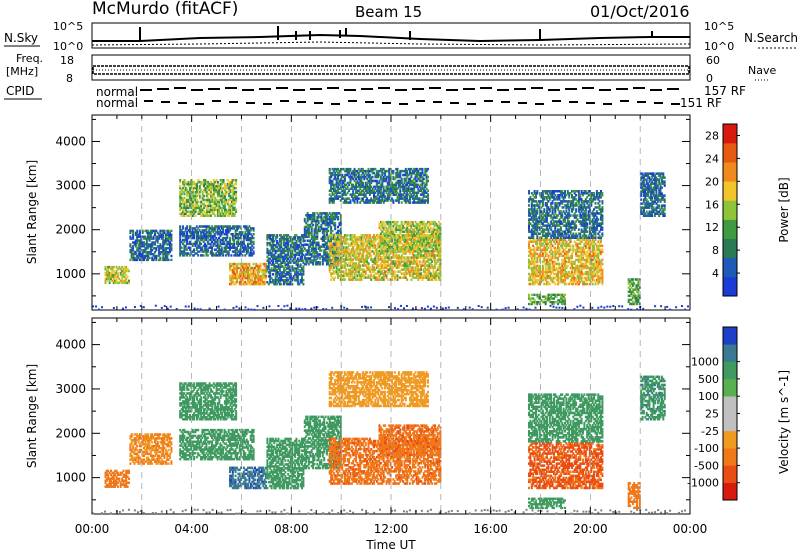  What do you see at coordinates (165, 9) in the screenshot?
I see `station-title: McMurdo (fitACF)` at bounding box center [165, 9].